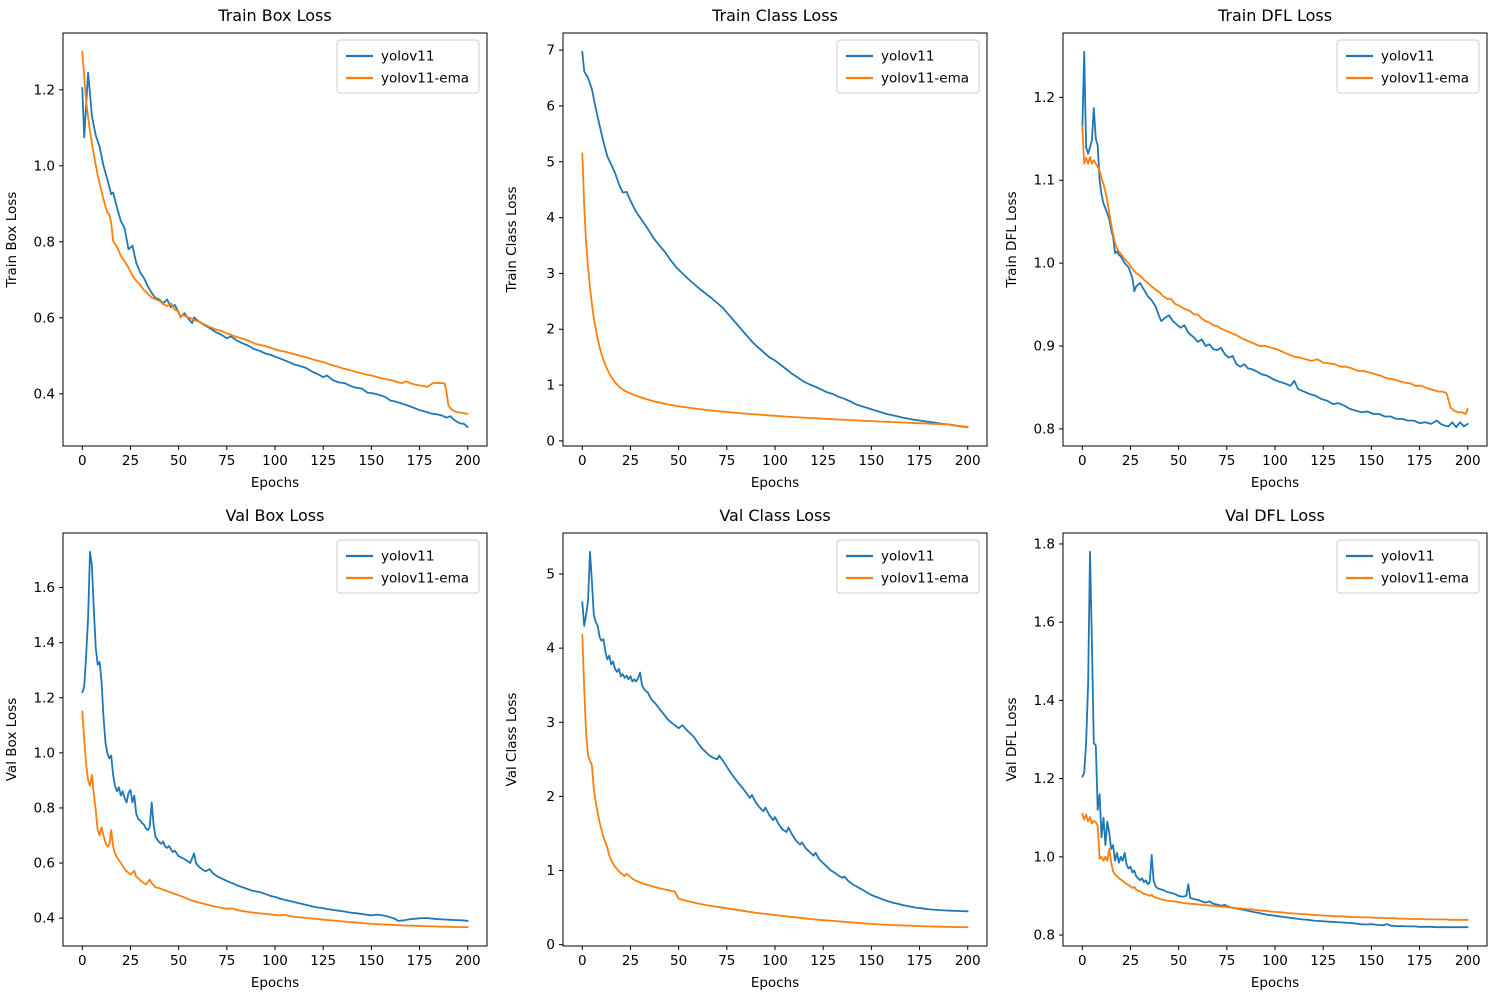  What do you see at coordinates (1012, 739) in the screenshot?
I see `y-axis-label: Val DFL Loss` at bounding box center [1012, 739].